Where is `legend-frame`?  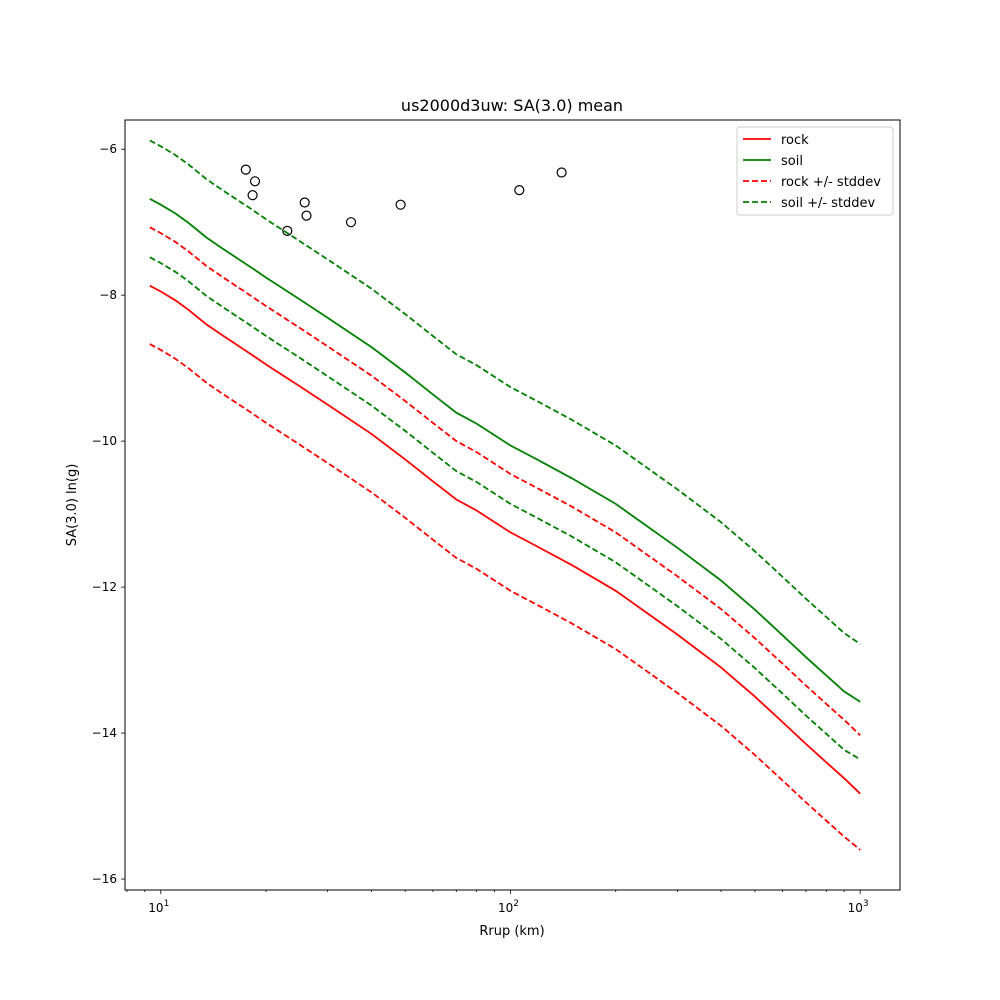 legend-frame is located at coordinates (815, 171).